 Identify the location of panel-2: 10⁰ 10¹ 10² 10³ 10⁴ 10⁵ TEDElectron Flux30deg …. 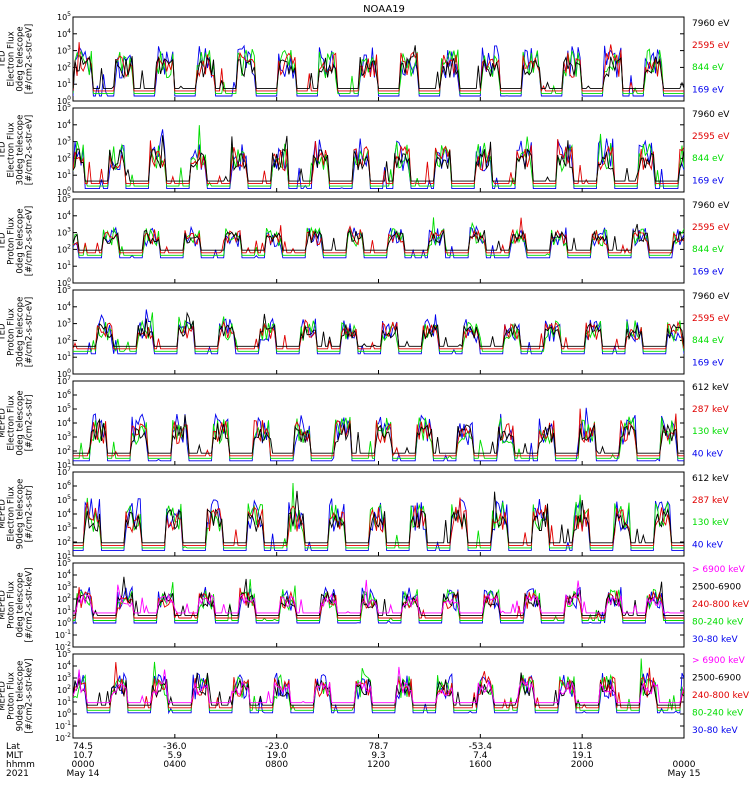
(365, 149).